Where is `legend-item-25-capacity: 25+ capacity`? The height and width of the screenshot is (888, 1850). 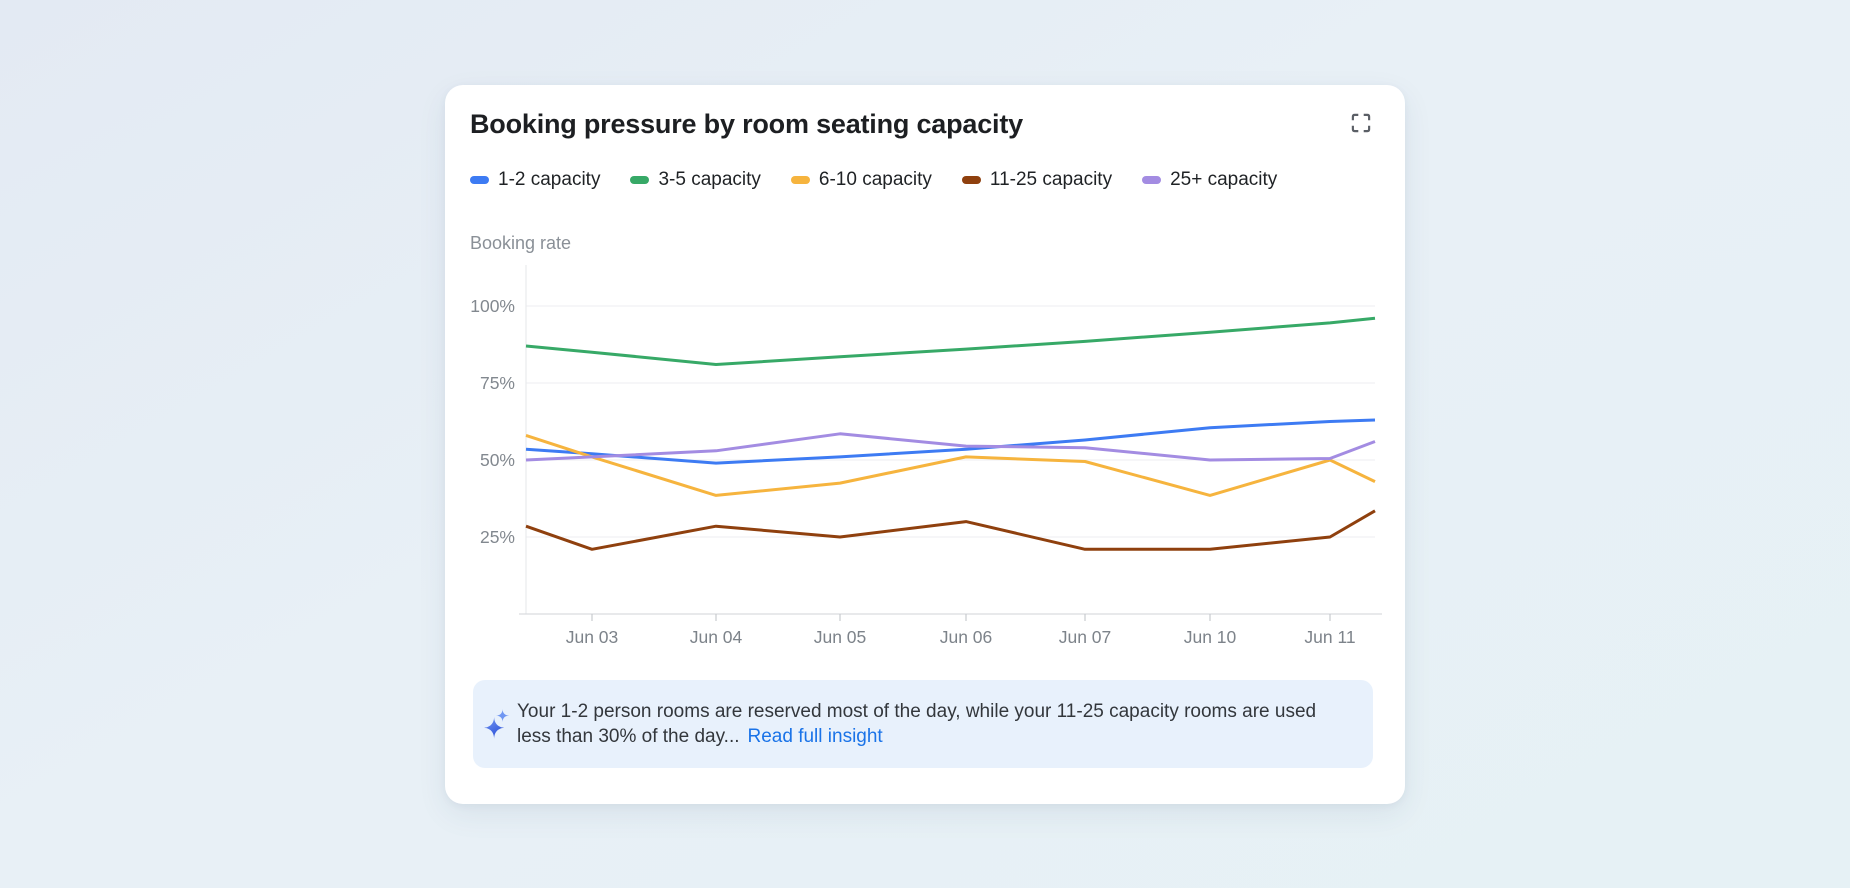 legend-item-25-capacity: 25+ capacity is located at coordinates (1209, 180).